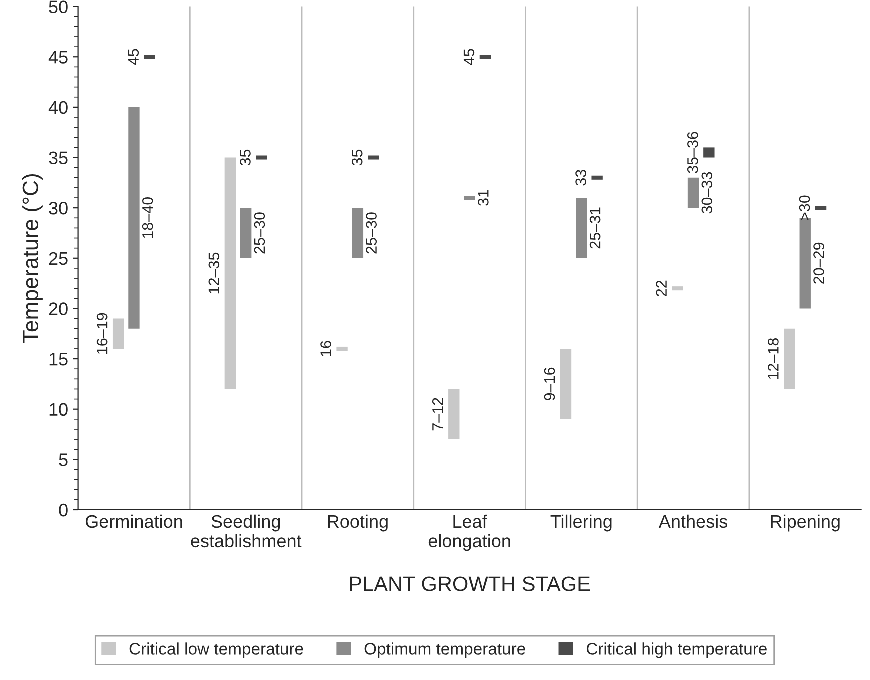 This screenshot has width=870, height=680. I want to click on data-label: 30–33, so click(707, 193).